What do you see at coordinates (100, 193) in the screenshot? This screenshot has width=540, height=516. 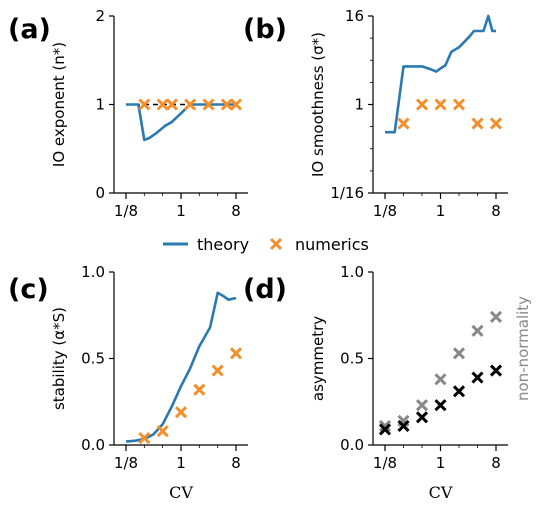 I see `y-tick-label: 0` at bounding box center [100, 193].